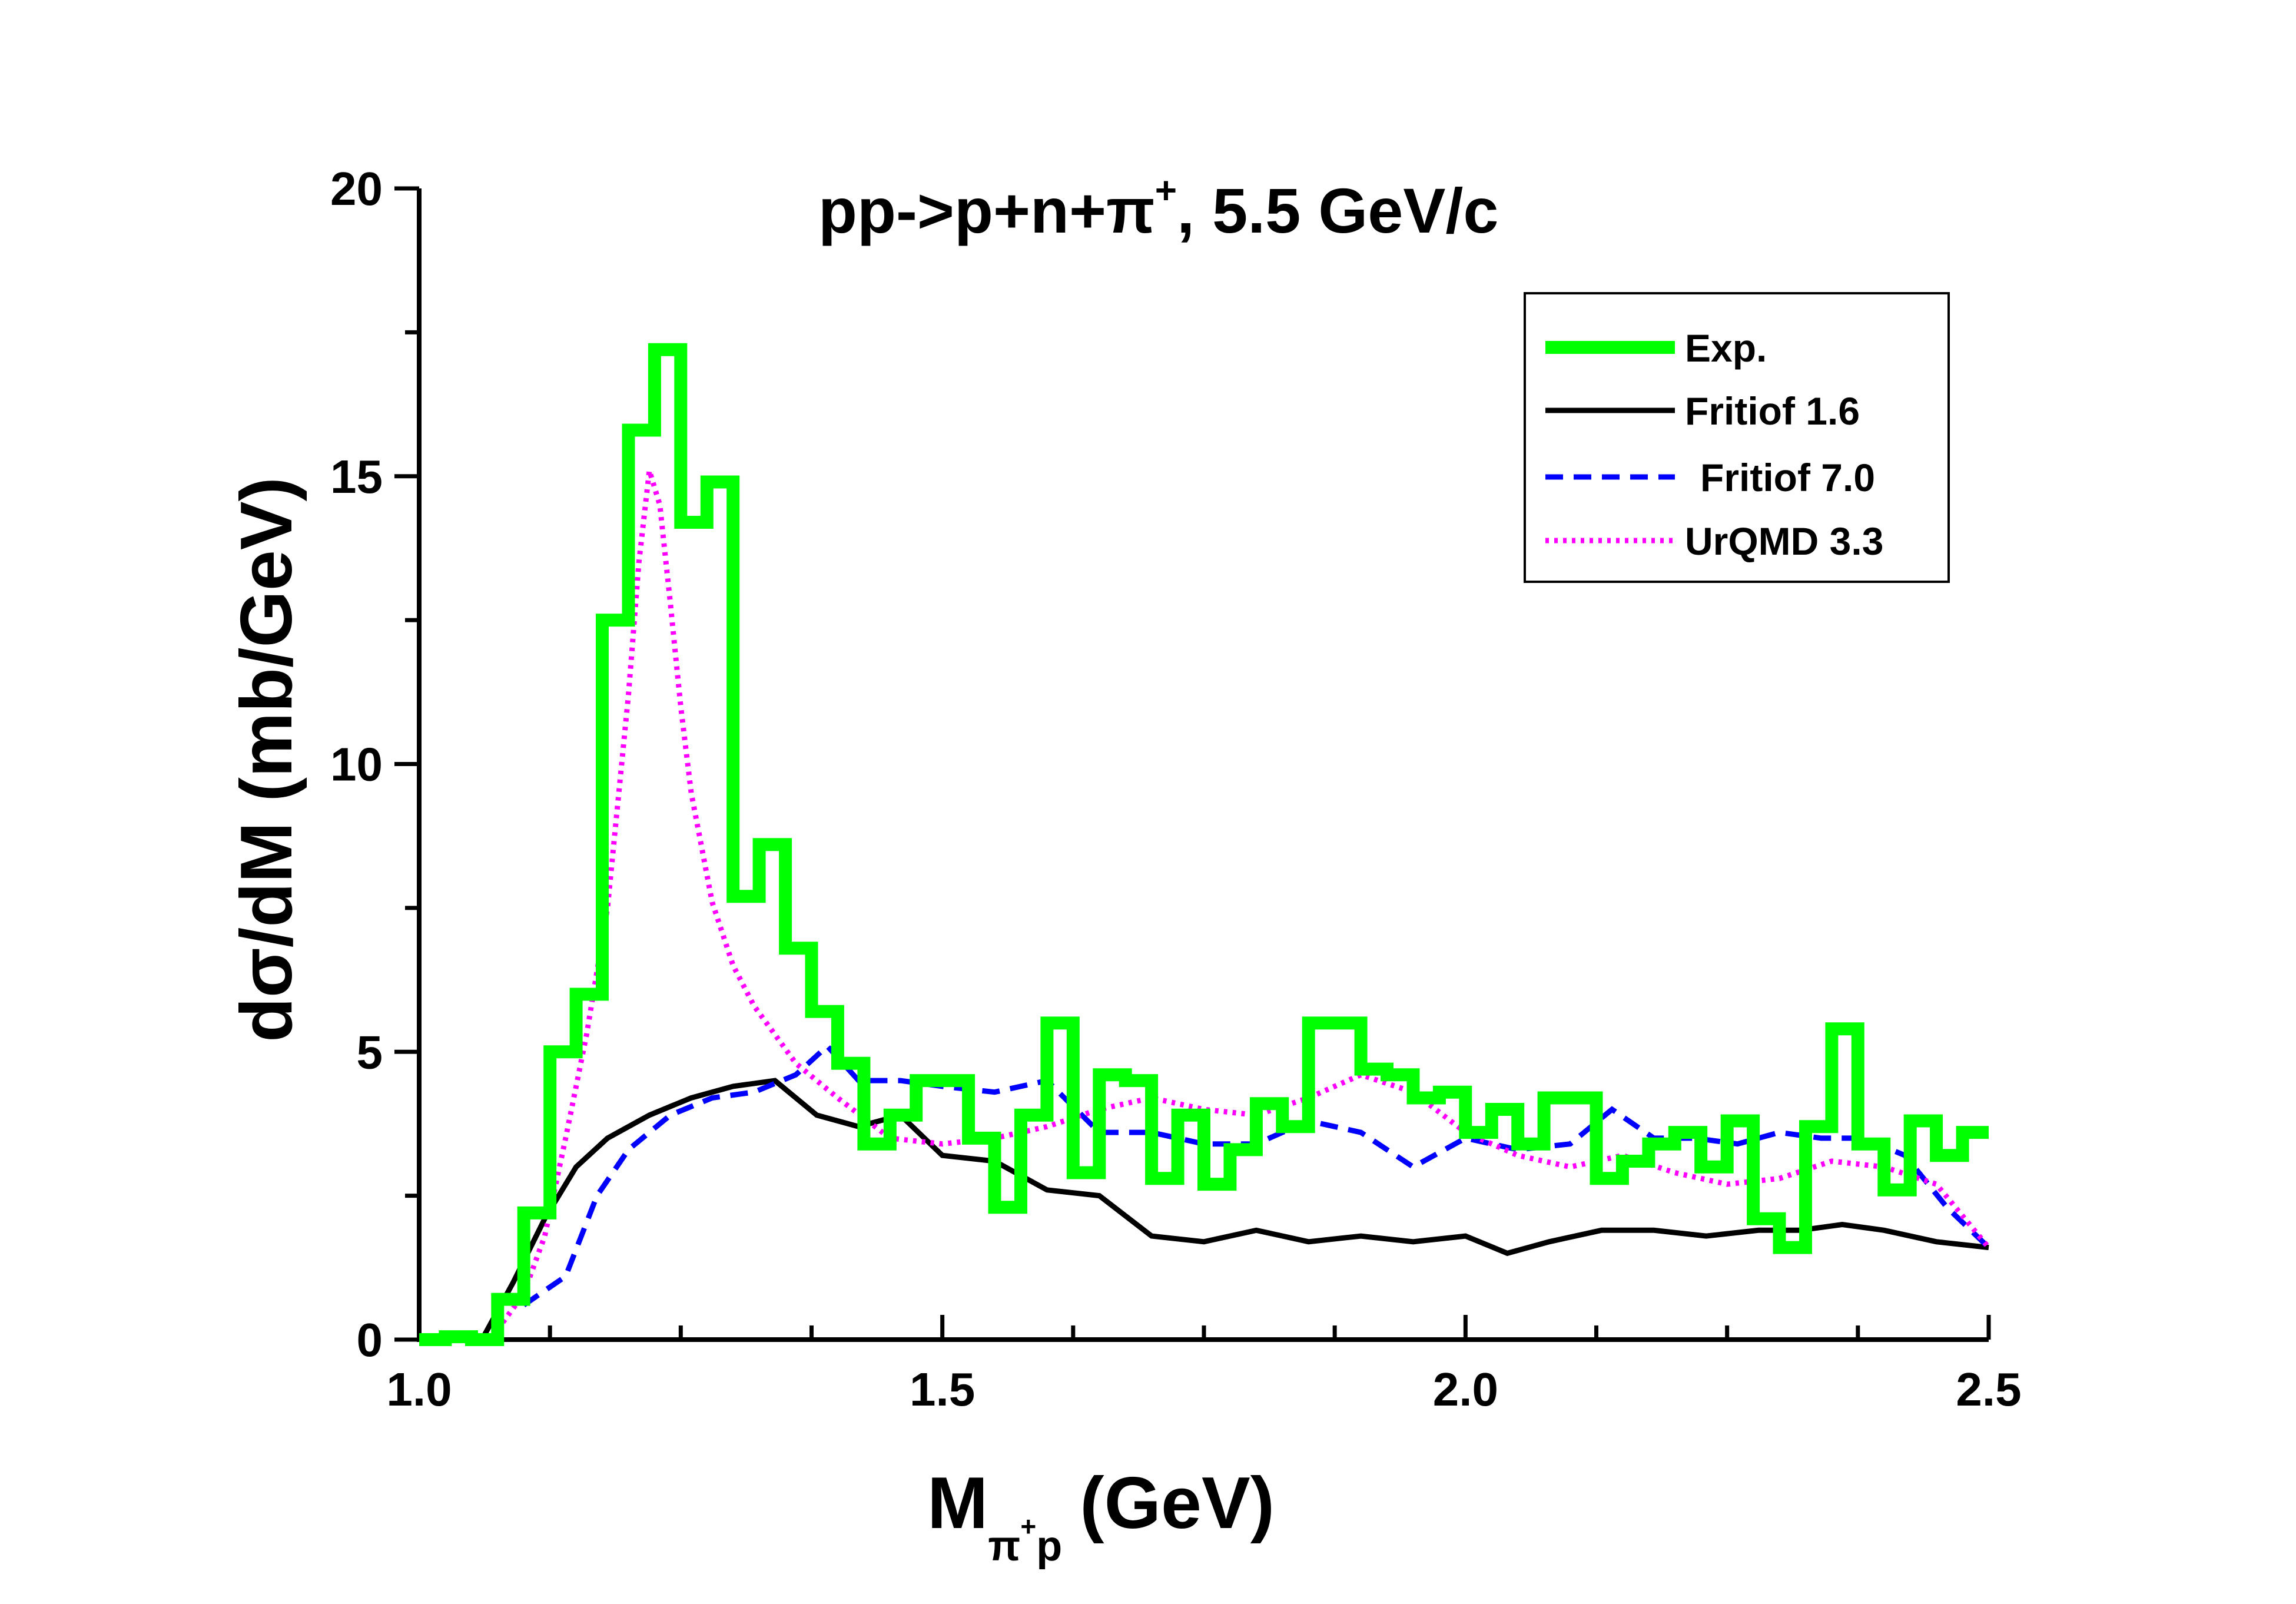 The width and height of the screenshot is (2296, 1604). I want to click on y-ticks: 0 5 10 15 20, so click(374, 764).